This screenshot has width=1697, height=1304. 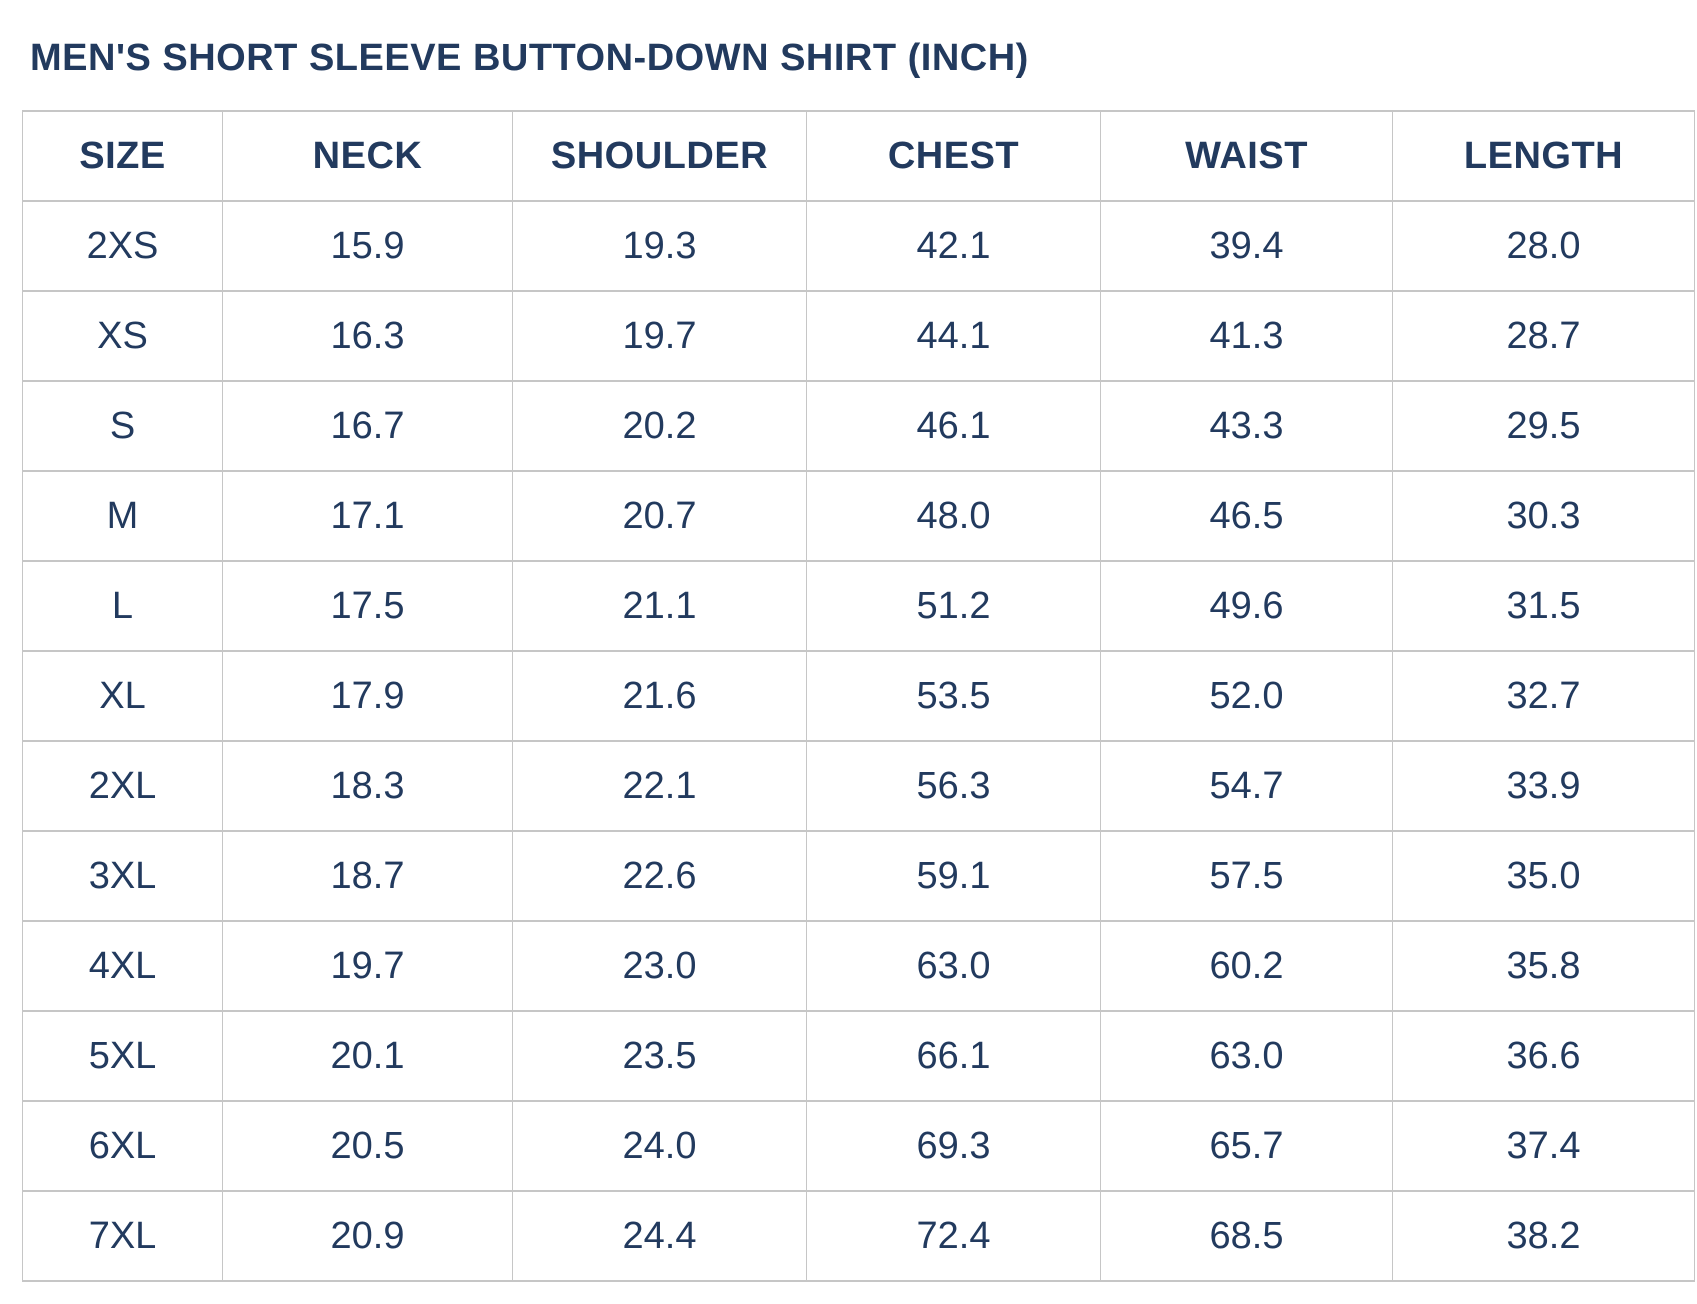 What do you see at coordinates (953, 876) in the screenshot?
I see `measurement-cell: 59.1` at bounding box center [953, 876].